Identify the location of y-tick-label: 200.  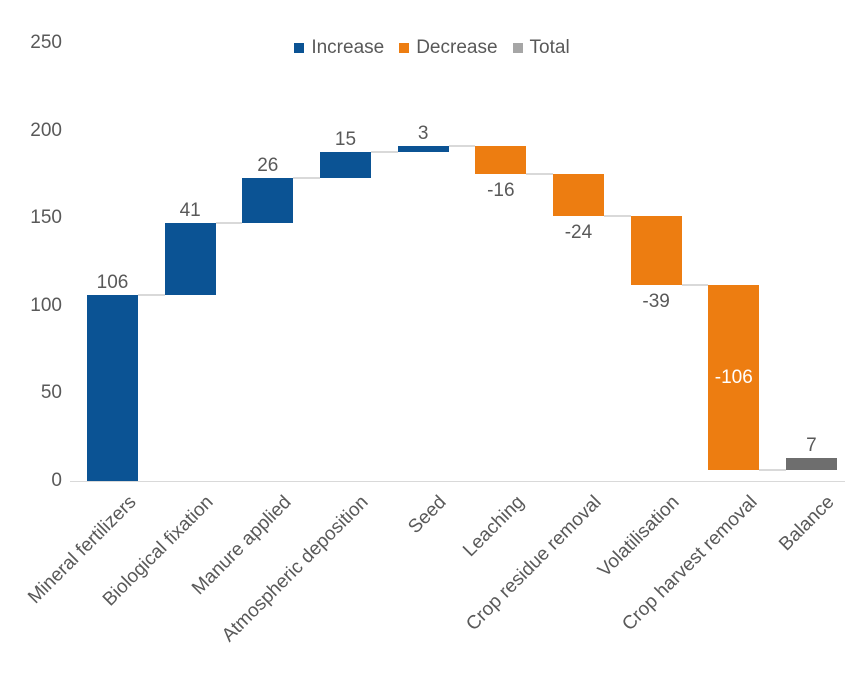
(46, 130).